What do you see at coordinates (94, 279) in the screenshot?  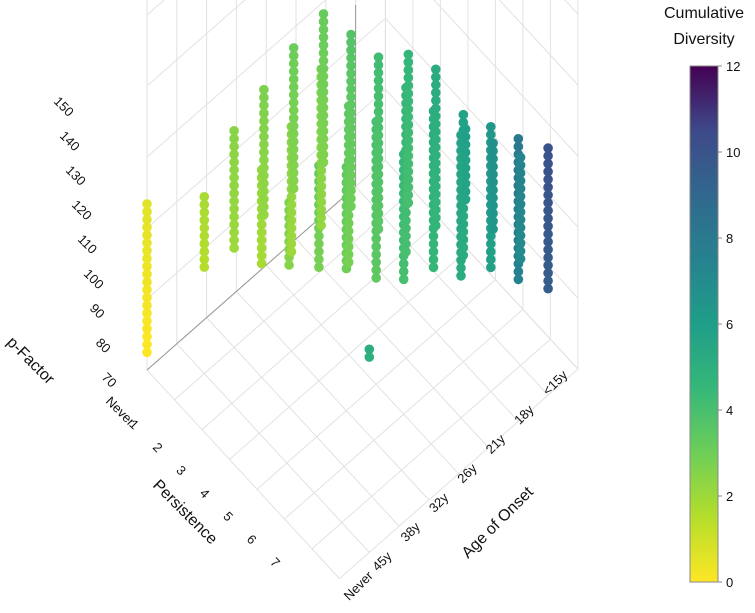 I see `z-tick-label: 100` at bounding box center [94, 279].